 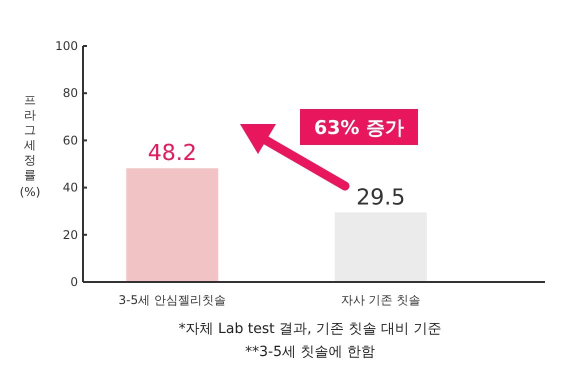 I want to click on y-tick-label: 40, so click(x=70, y=187).